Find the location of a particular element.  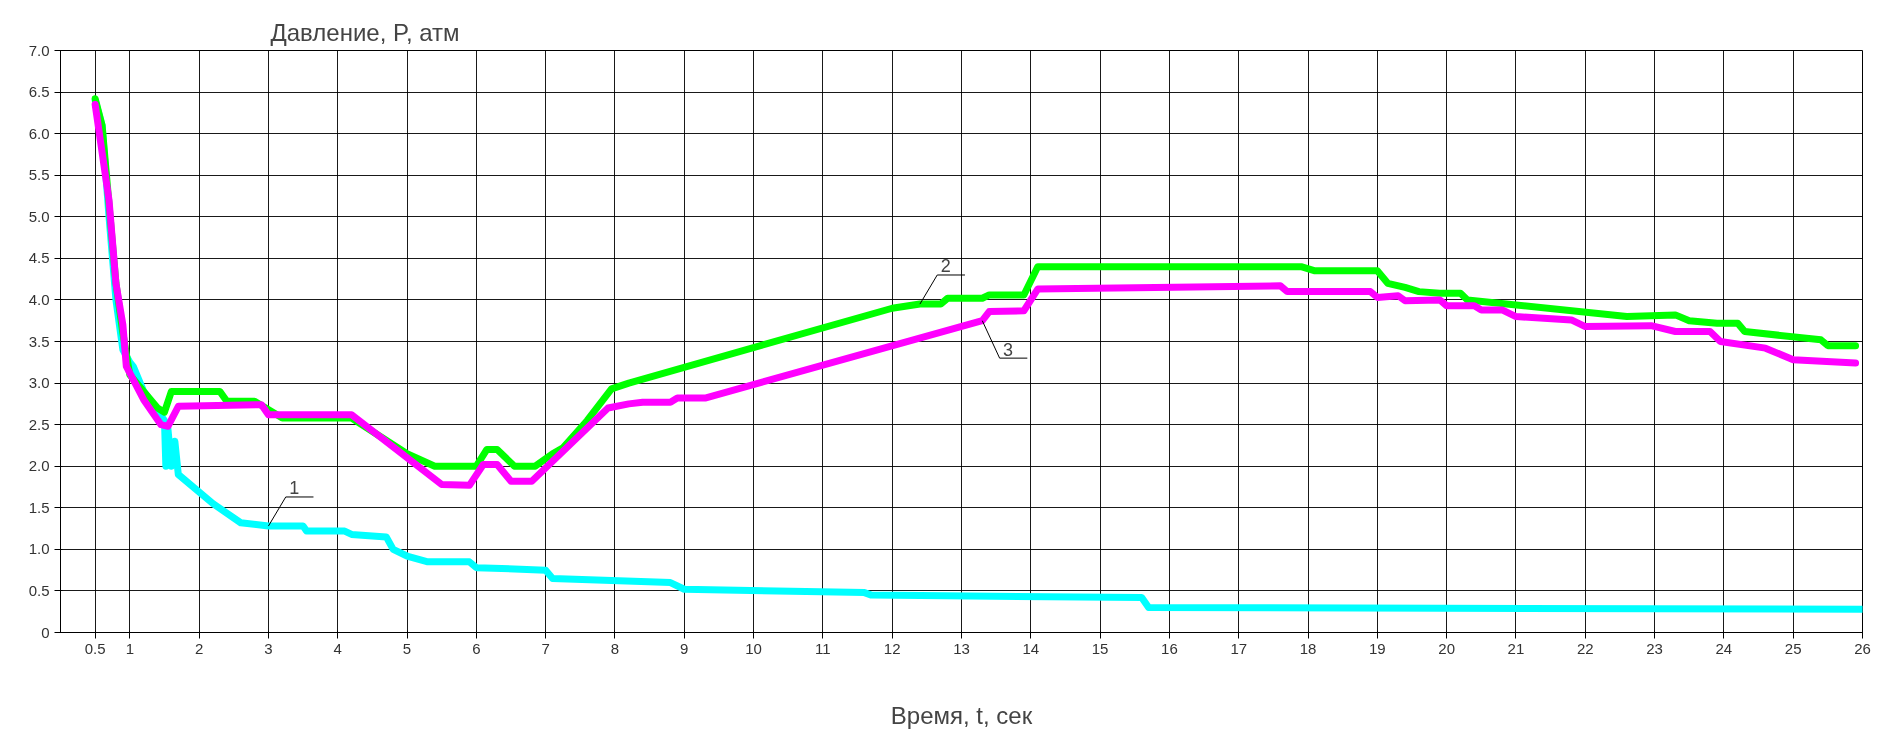

y-tick-label: 7.0 is located at coordinates (39, 50).